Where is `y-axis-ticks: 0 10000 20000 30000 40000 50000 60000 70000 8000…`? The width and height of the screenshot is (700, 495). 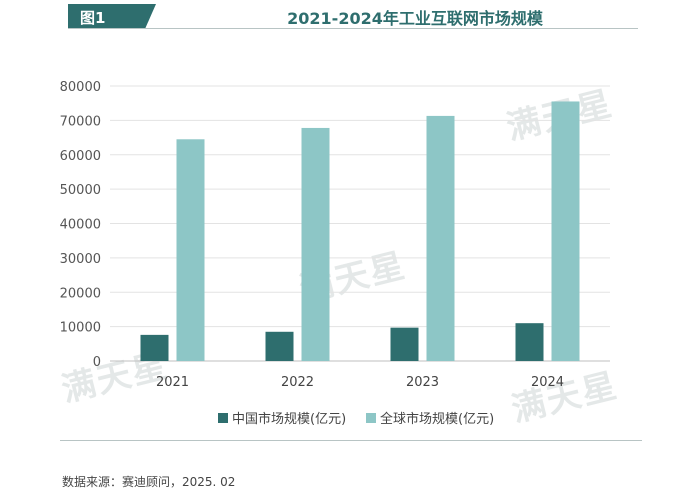
y-axis-ticks: 0 10000 20000 30000 40000 50000 60000 70000 8000… is located at coordinates (80, 225).